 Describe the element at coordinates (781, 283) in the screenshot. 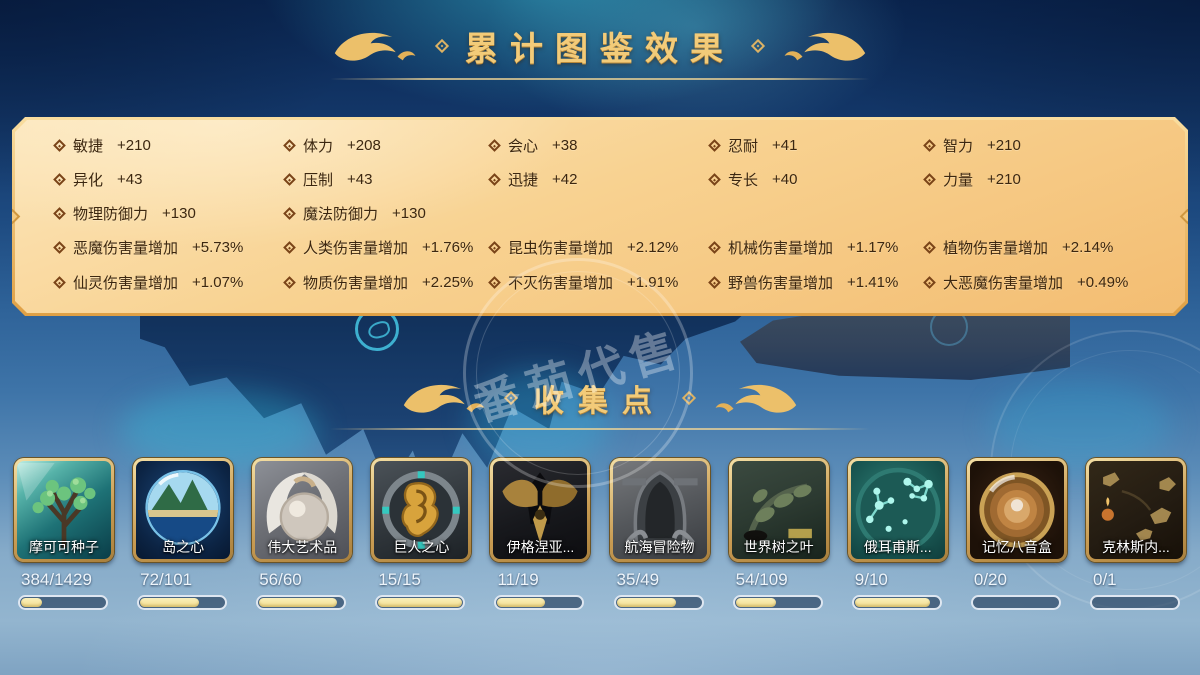

I see `stat-label: 野兽伤害量增加` at that location.